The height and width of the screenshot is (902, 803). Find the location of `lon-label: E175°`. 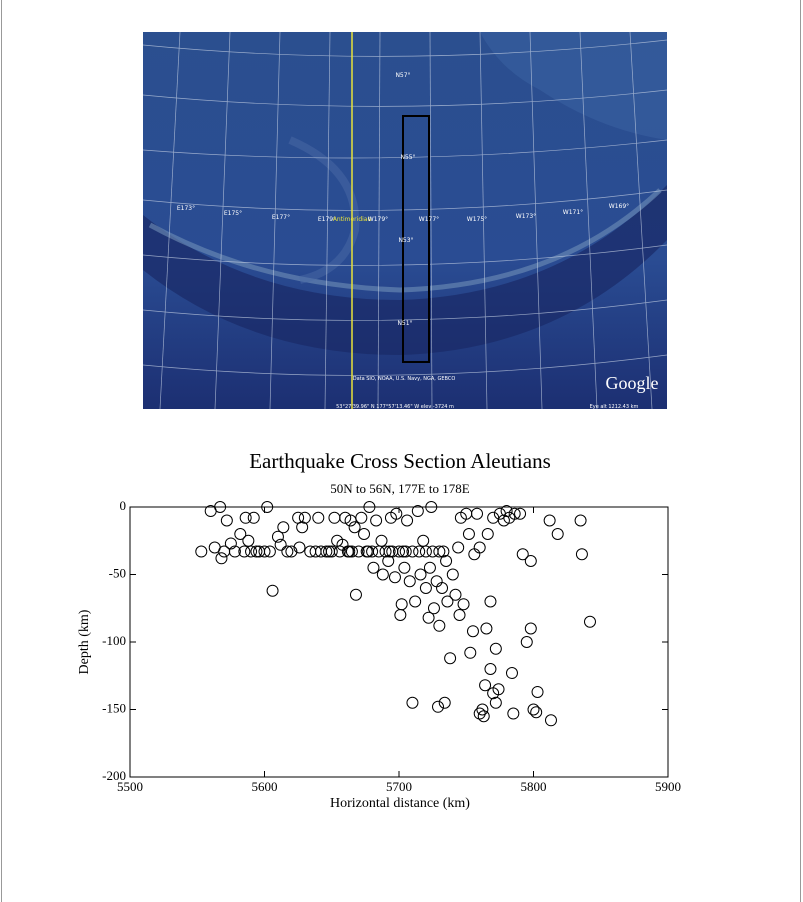

lon-label: E175° is located at coordinates (233, 213).